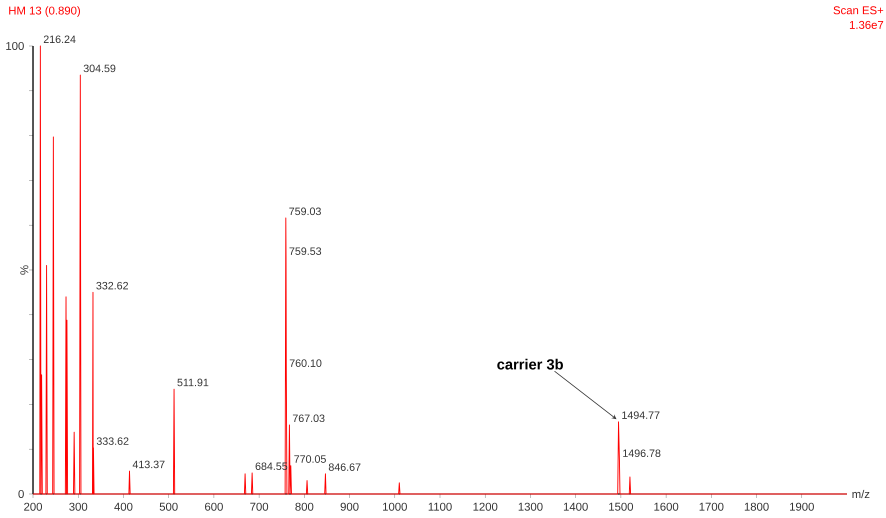 The width and height of the screenshot is (886, 518). Describe the element at coordinates (44, 11) in the screenshot. I see `chart-title: HM 13 (0.890)` at that location.